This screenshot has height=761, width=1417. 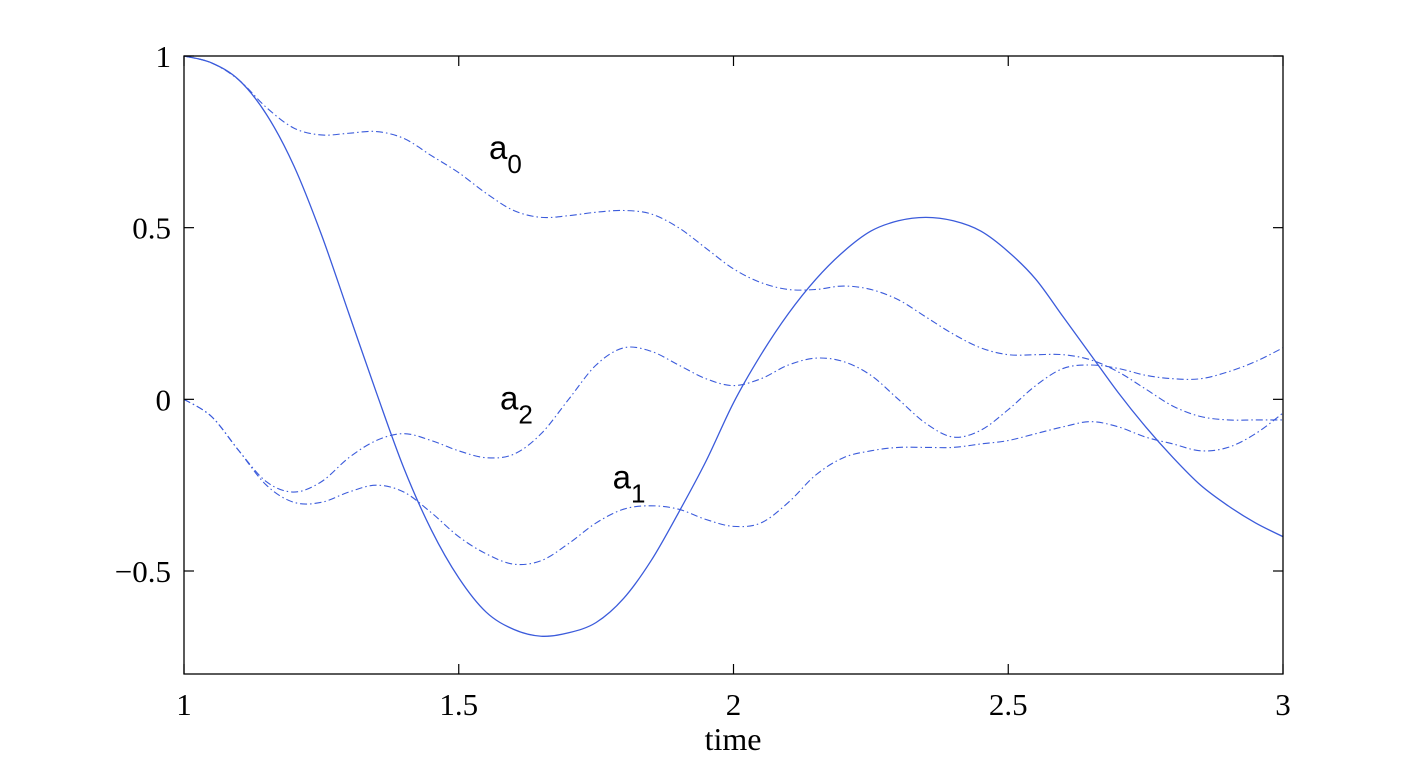 I want to click on y-tick-label: −0.5, so click(x=143, y=571).